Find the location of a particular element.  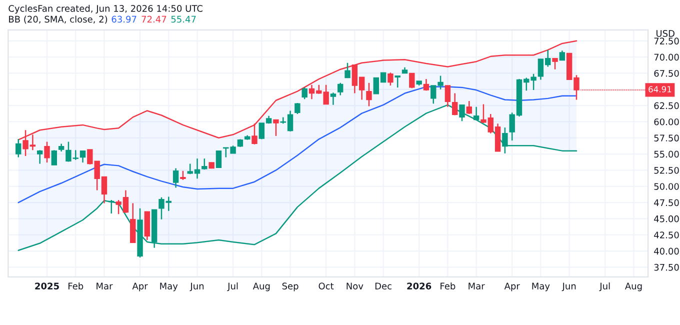

chart-title: CyclesFan created, Jun 13, 2026 14:50 UTC is located at coordinates (105, 9).